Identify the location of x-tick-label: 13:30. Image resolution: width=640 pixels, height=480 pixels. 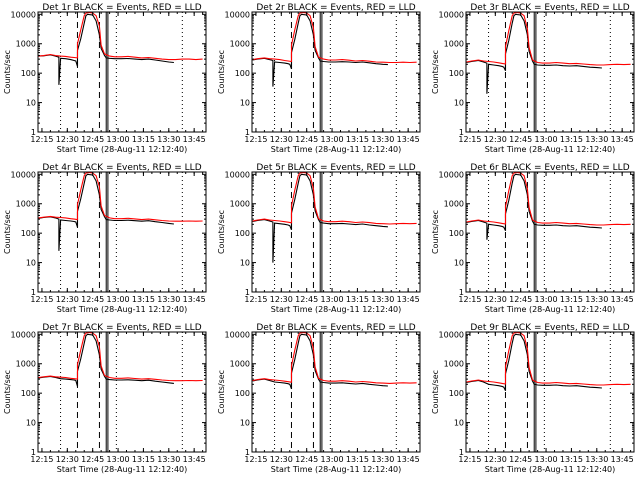
(168, 459).